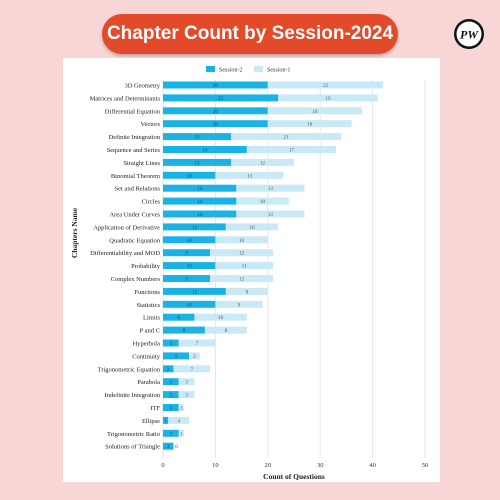 This screenshot has height=500, width=500. What do you see at coordinates (287, 138) in the screenshot?
I see `data-label-session-1: 21` at bounding box center [287, 138].